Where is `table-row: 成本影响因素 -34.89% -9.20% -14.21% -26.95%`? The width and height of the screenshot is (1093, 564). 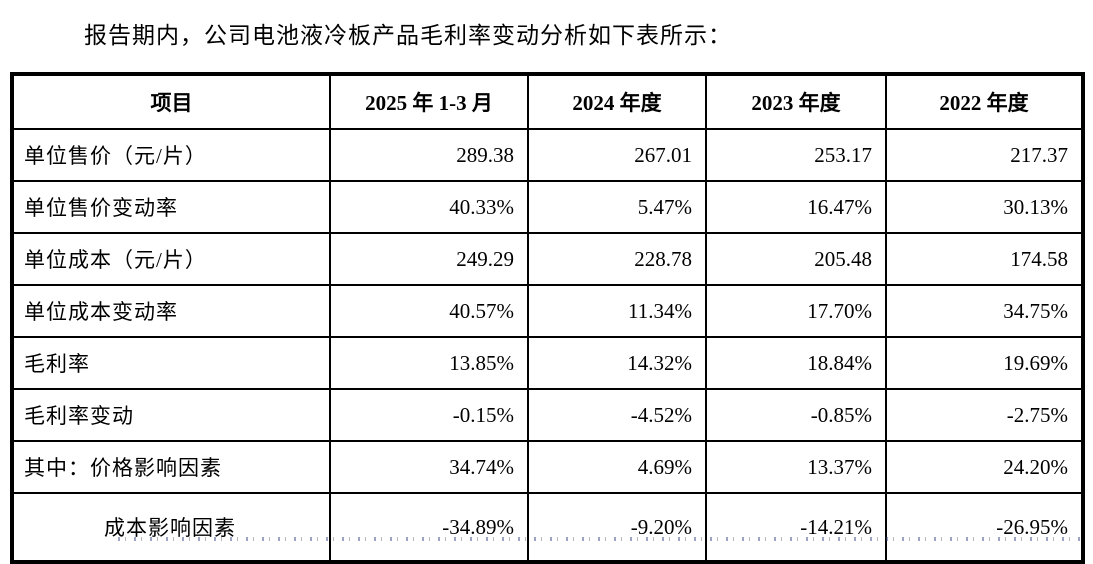
table-row: 成本影响因素 -34.89% -9.20% -14.21% -26.95% is located at coordinates (547, 527).